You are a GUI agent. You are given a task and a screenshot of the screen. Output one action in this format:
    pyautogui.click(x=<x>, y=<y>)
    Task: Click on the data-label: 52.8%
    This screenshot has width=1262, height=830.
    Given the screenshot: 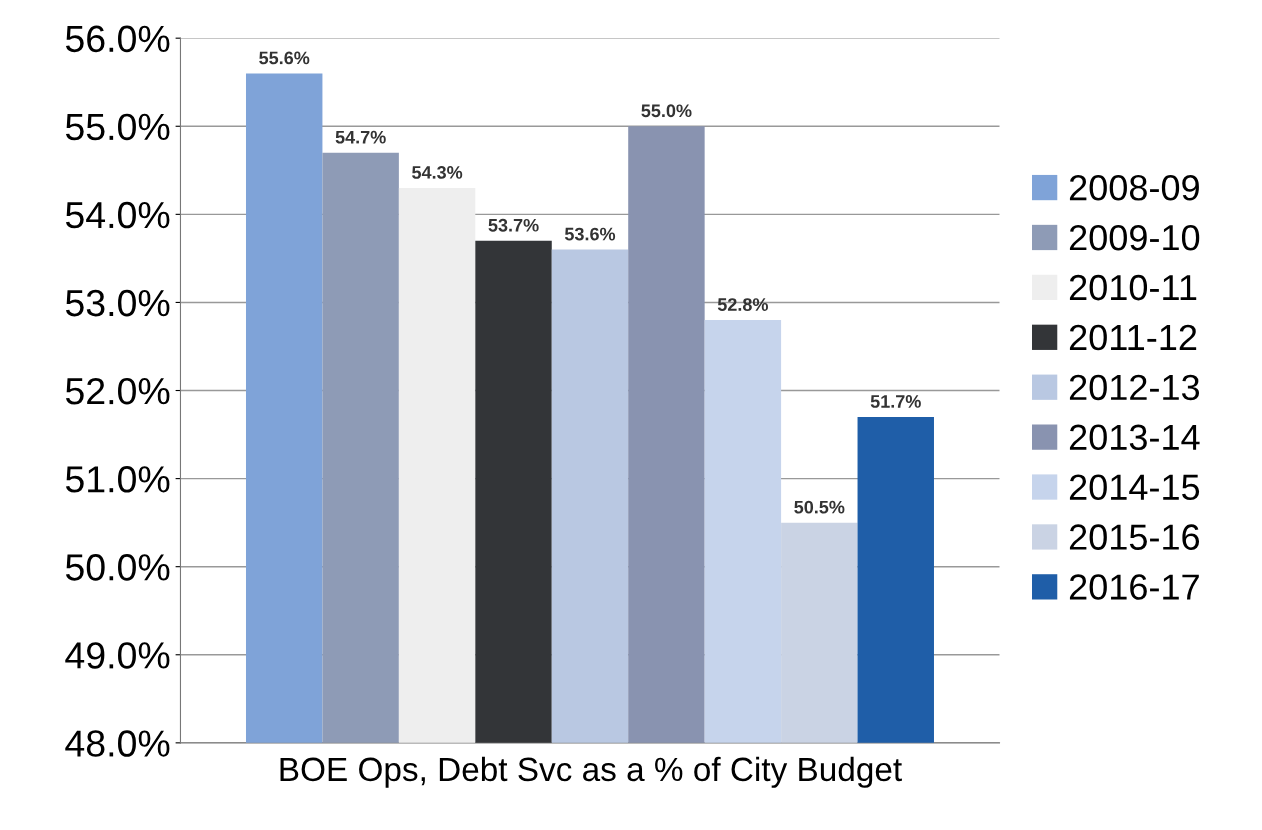 What is the action you would take?
    pyautogui.click(x=742, y=304)
    